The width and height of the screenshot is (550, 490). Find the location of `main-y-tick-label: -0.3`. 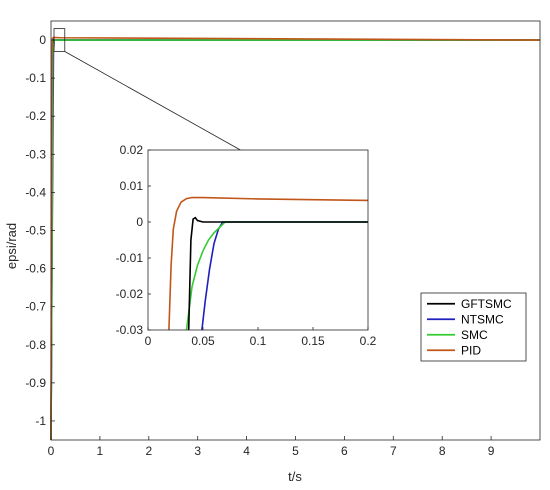

main-y-tick-label: -0.3 is located at coordinates (35, 154).